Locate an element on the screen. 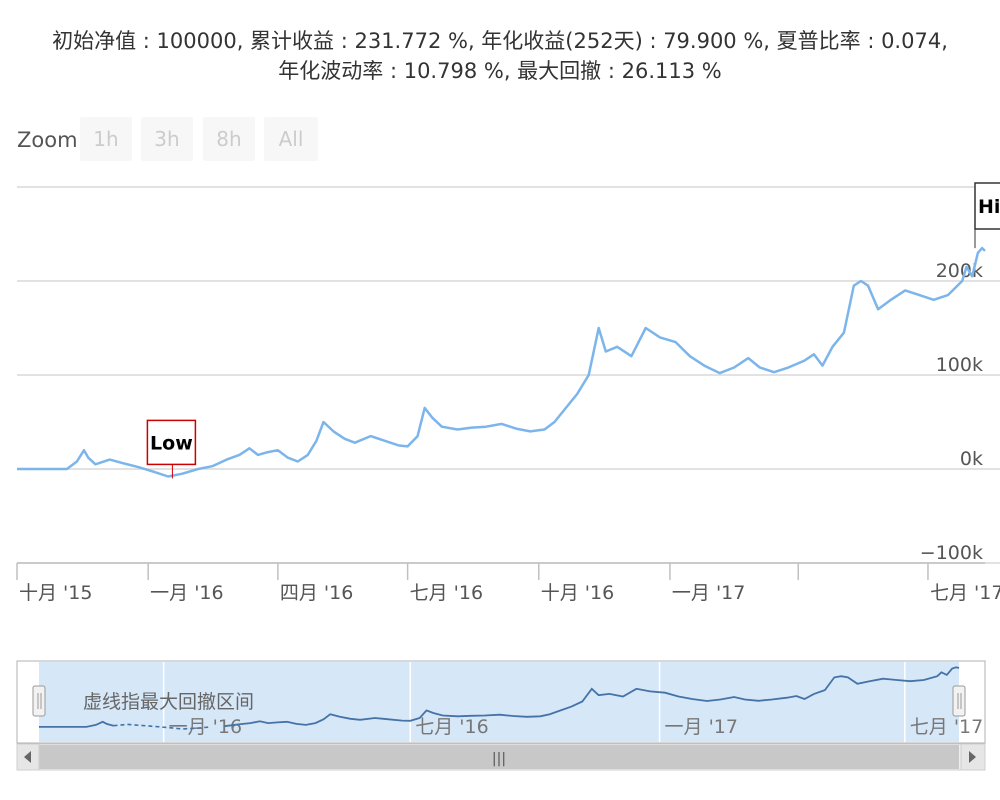 The image size is (1000, 800). zoom-button-1h-label: 1h is located at coordinates (105, 139).